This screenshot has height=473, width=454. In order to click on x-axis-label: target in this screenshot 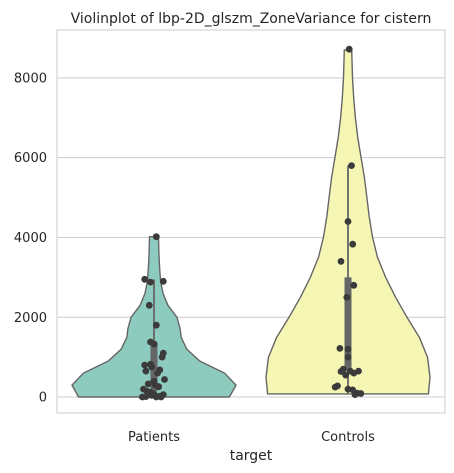, I will do `click(251, 456)`.